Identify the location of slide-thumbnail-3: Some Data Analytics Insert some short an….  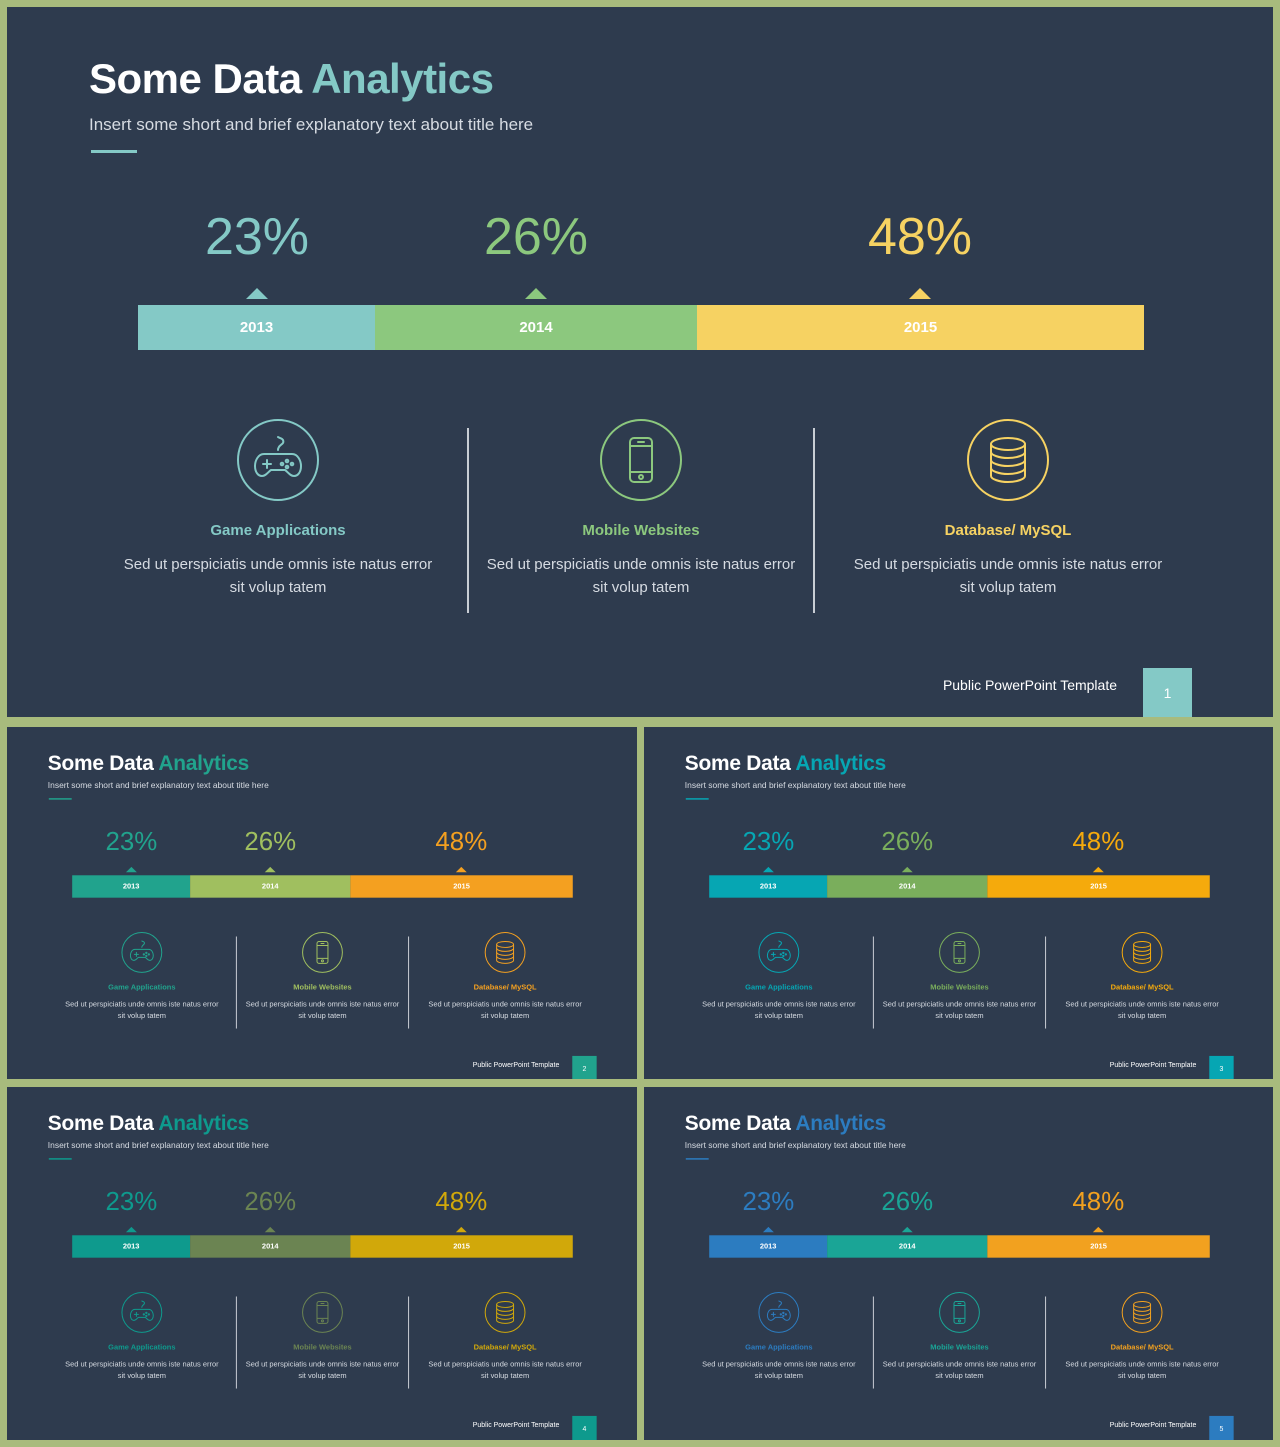
(958, 903).